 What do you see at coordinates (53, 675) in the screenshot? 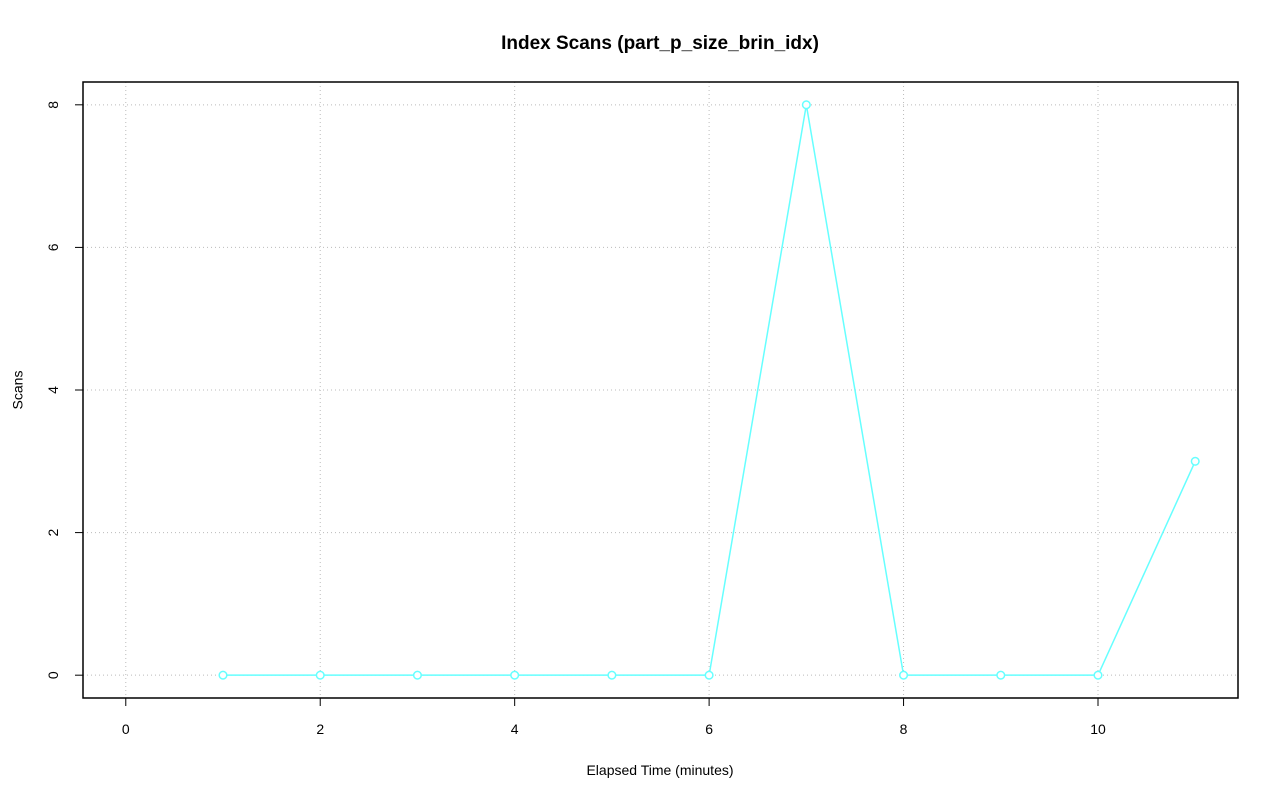
I see `y-tick-label: 0` at bounding box center [53, 675].